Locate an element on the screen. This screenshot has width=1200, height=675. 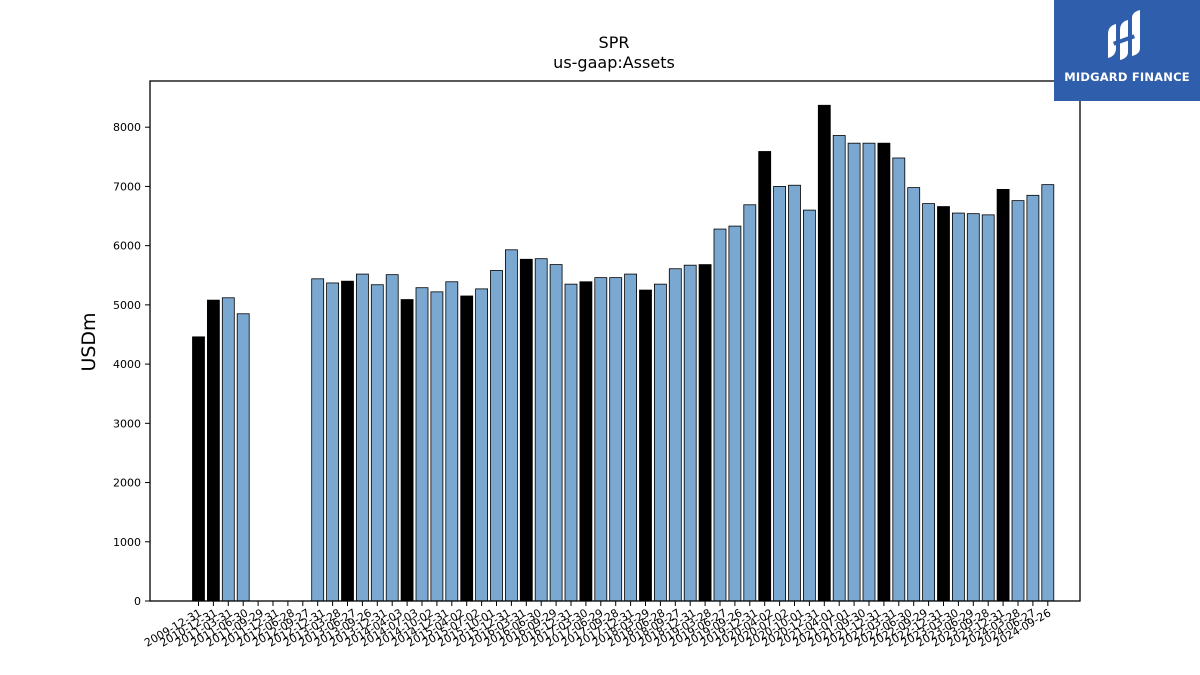
y-tick-label: 1000 is located at coordinates (127, 542).